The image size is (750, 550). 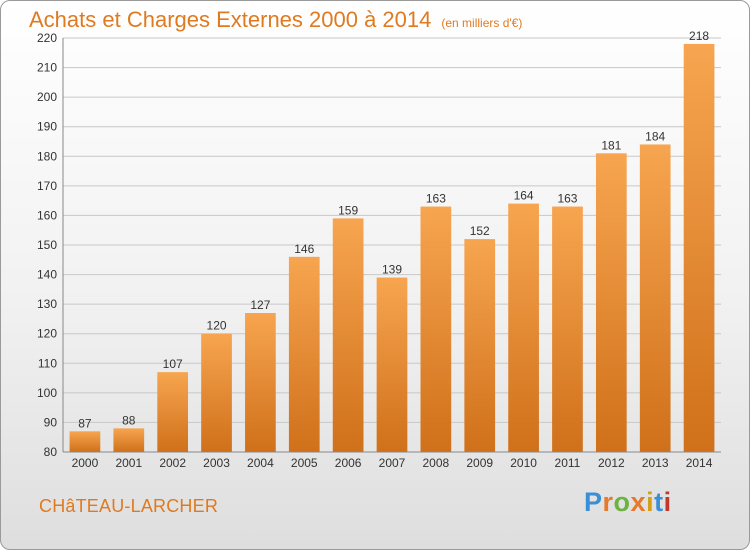 I want to click on title-text: Achats et Charges Externes 2000 à 2014, so click(x=230, y=19).